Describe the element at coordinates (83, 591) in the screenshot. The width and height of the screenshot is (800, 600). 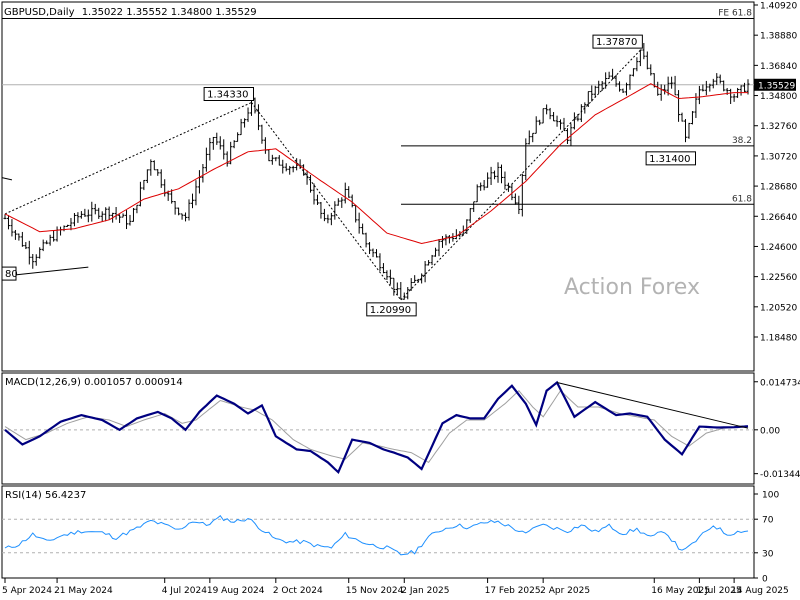
I see `x-tick-label: 21 May 2024` at that location.